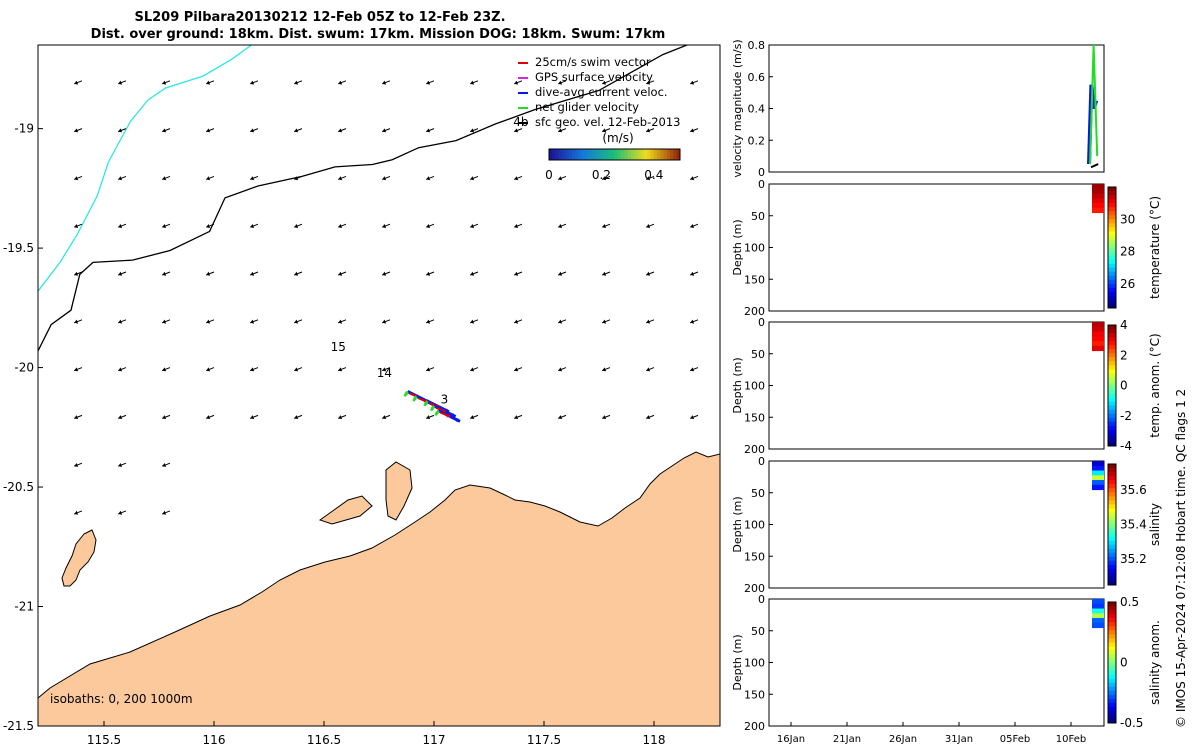 Image resolution: width=1200 pixels, height=750 pixels. I want to click on panel-colorbar-label: temperature (°C), so click(1155, 247).